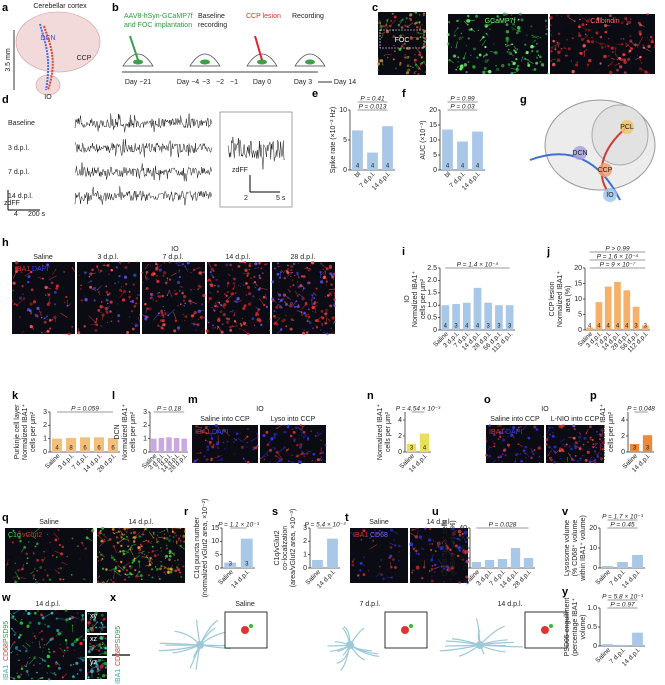 The height and width of the screenshot is (685, 665). What do you see at coordinates (435, 155) in the screenshot?
I see `y-tick-label: 5` at bounding box center [435, 155].